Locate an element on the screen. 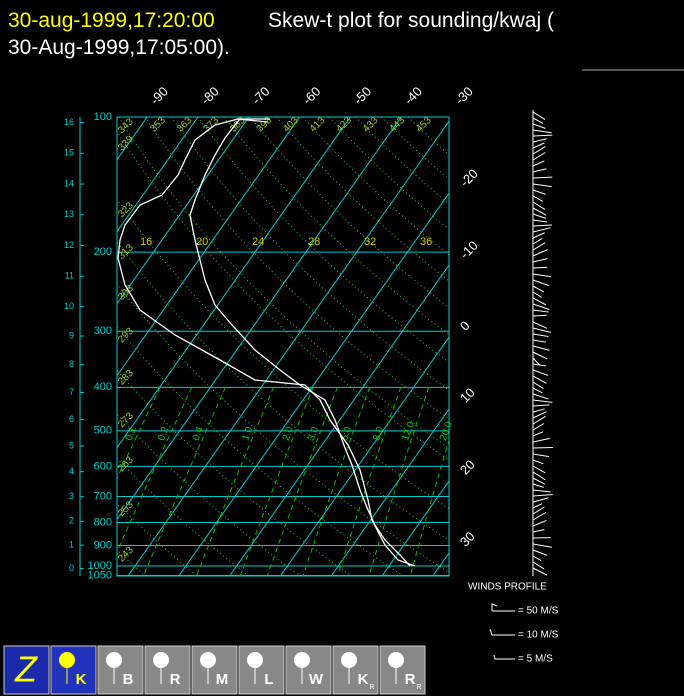 The width and height of the screenshot is (684, 696). toolbar-button: L is located at coordinates (261, 670).